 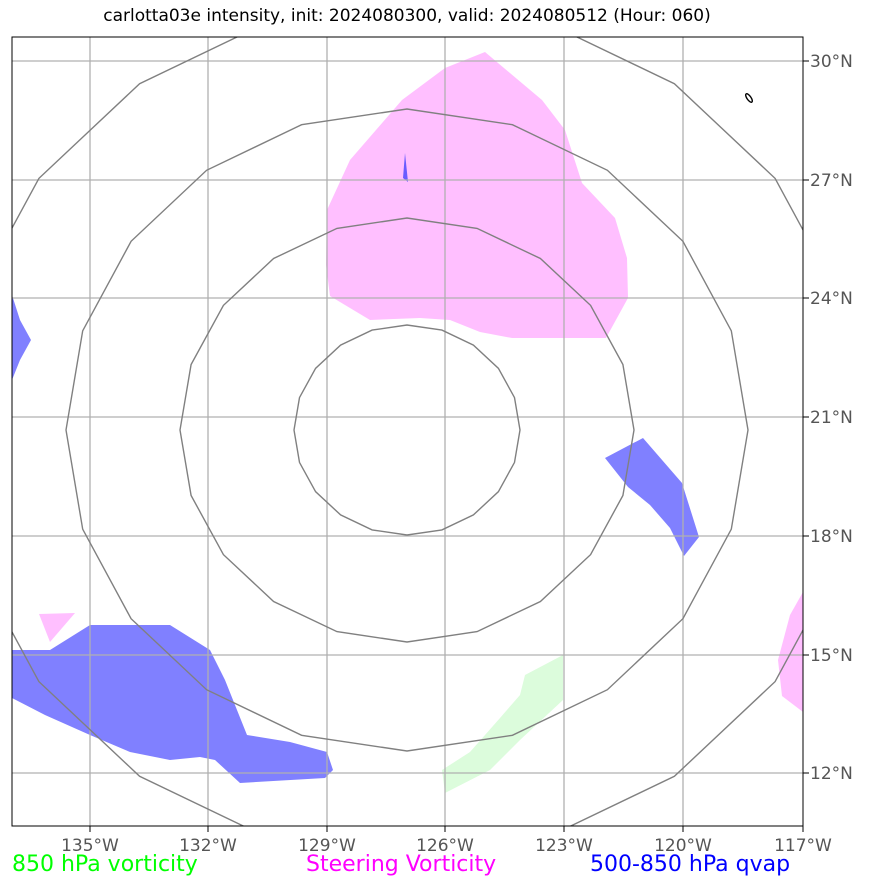 What do you see at coordinates (831, 418) in the screenshot?
I see `lat-label-21: 21°N` at bounding box center [831, 418].